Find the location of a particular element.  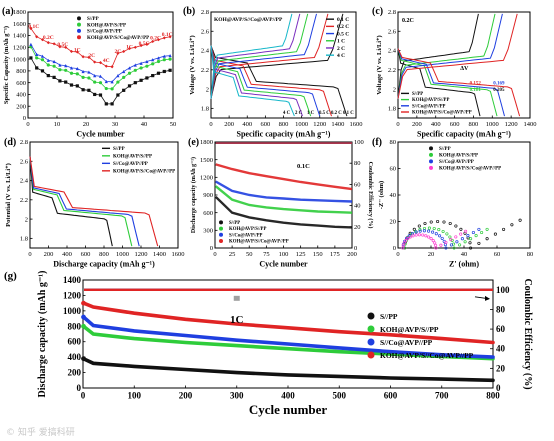

legend-entry: S//Co@AVP//PP is located at coordinates (245, 235).